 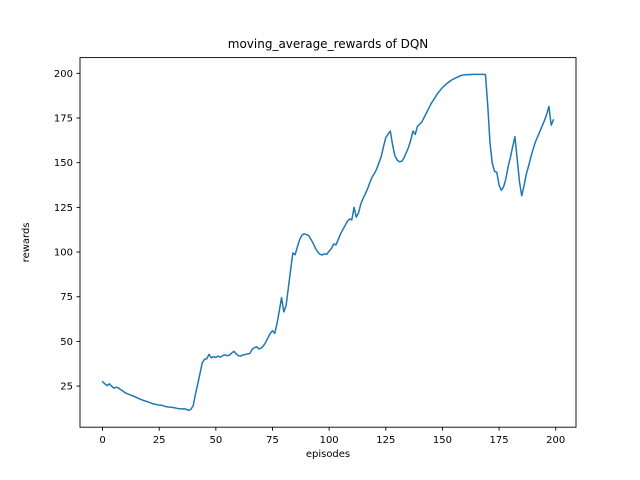 What do you see at coordinates (63, 208) in the screenshot?
I see `y-tick-label: 125` at bounding box center [63, 208].